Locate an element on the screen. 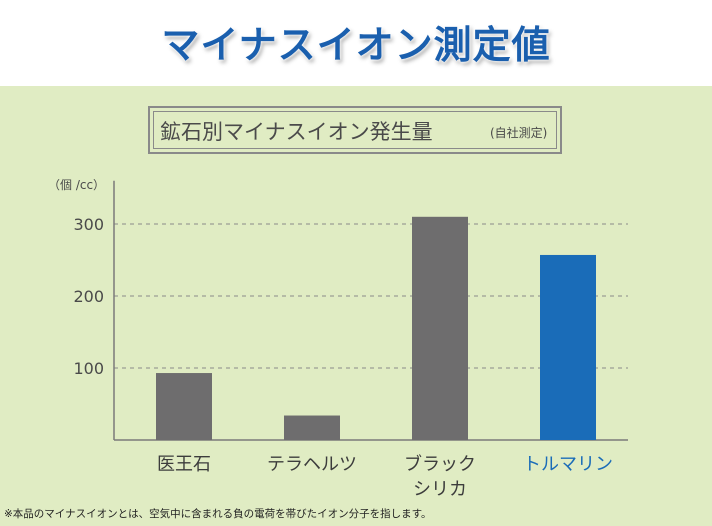  chart-title: 鉱石別マイナスイオン発生量 is located at coordinates (296, 132).